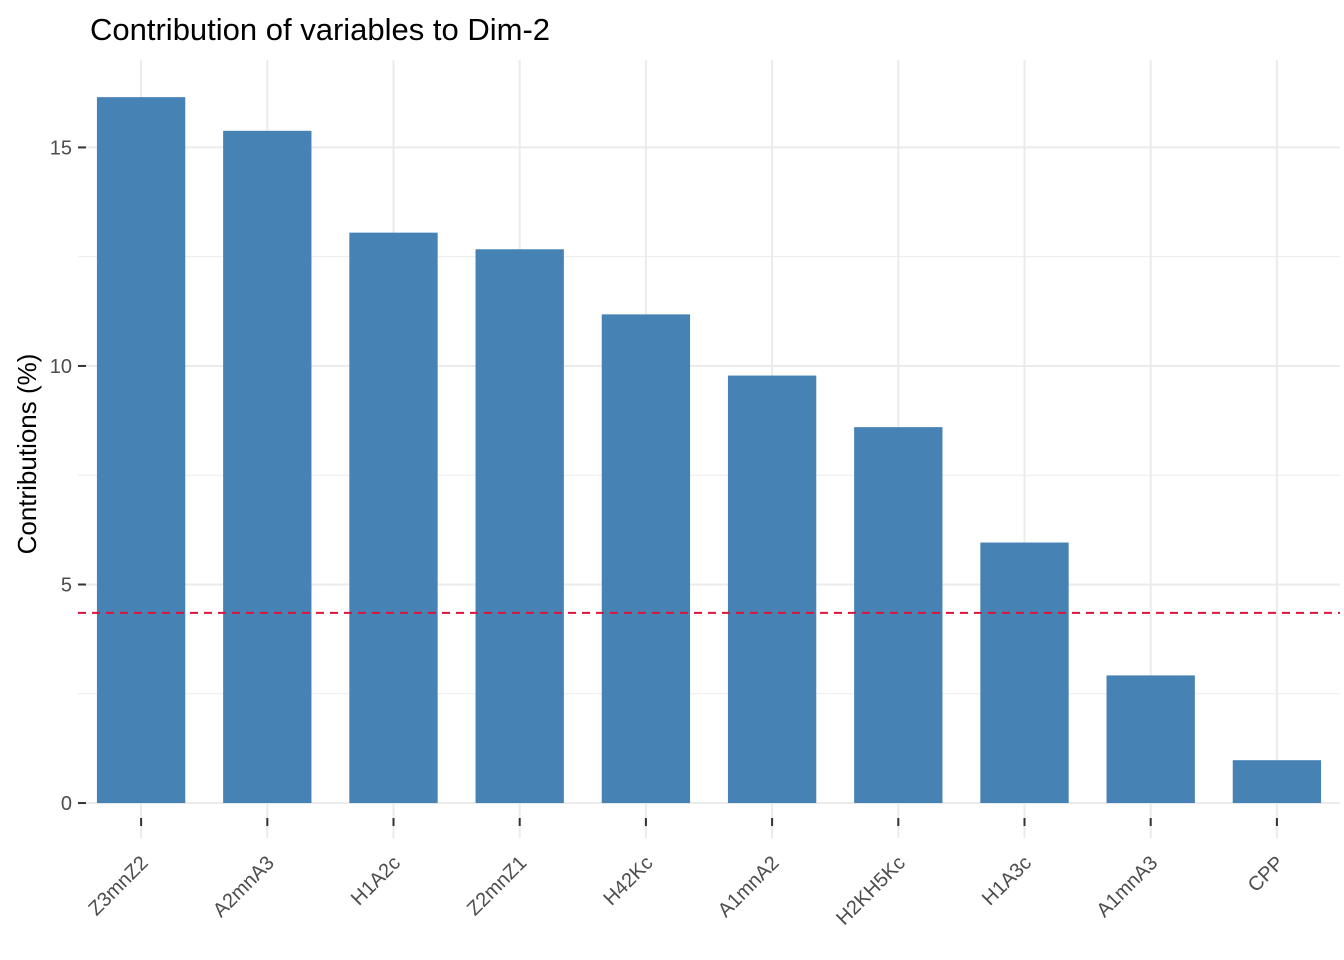 Image resolution: width=1344 pixels, height=960 pixels. What do you see at coordinates (393, 518) in the screenshot?
I see `bar-h1a2c` at bounding box center [393, 518].